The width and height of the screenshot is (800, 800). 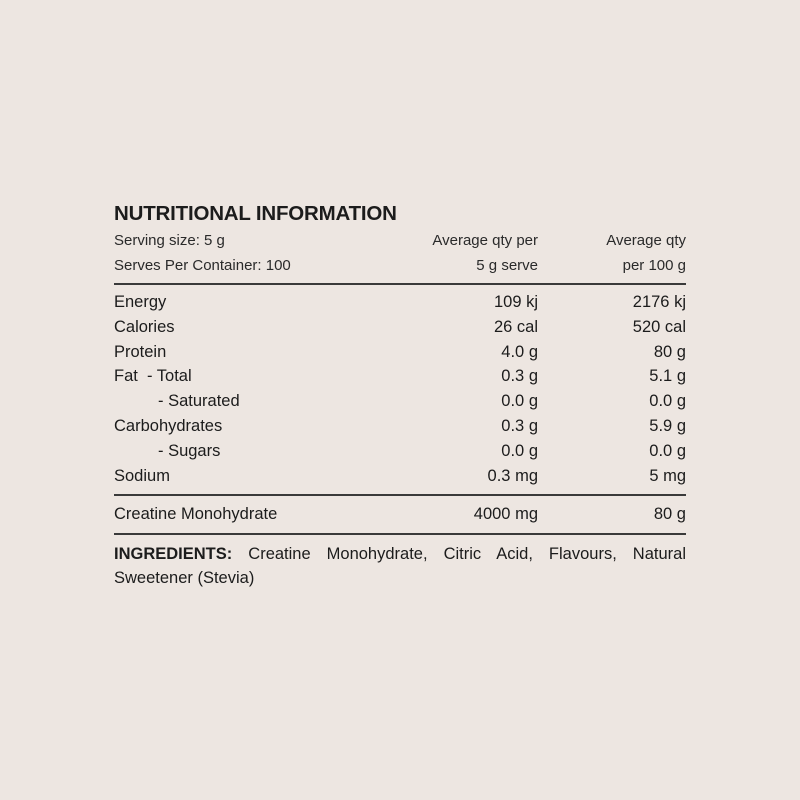 I want to click on per-serve-value: 26 cal, so click(x=515, y=326).